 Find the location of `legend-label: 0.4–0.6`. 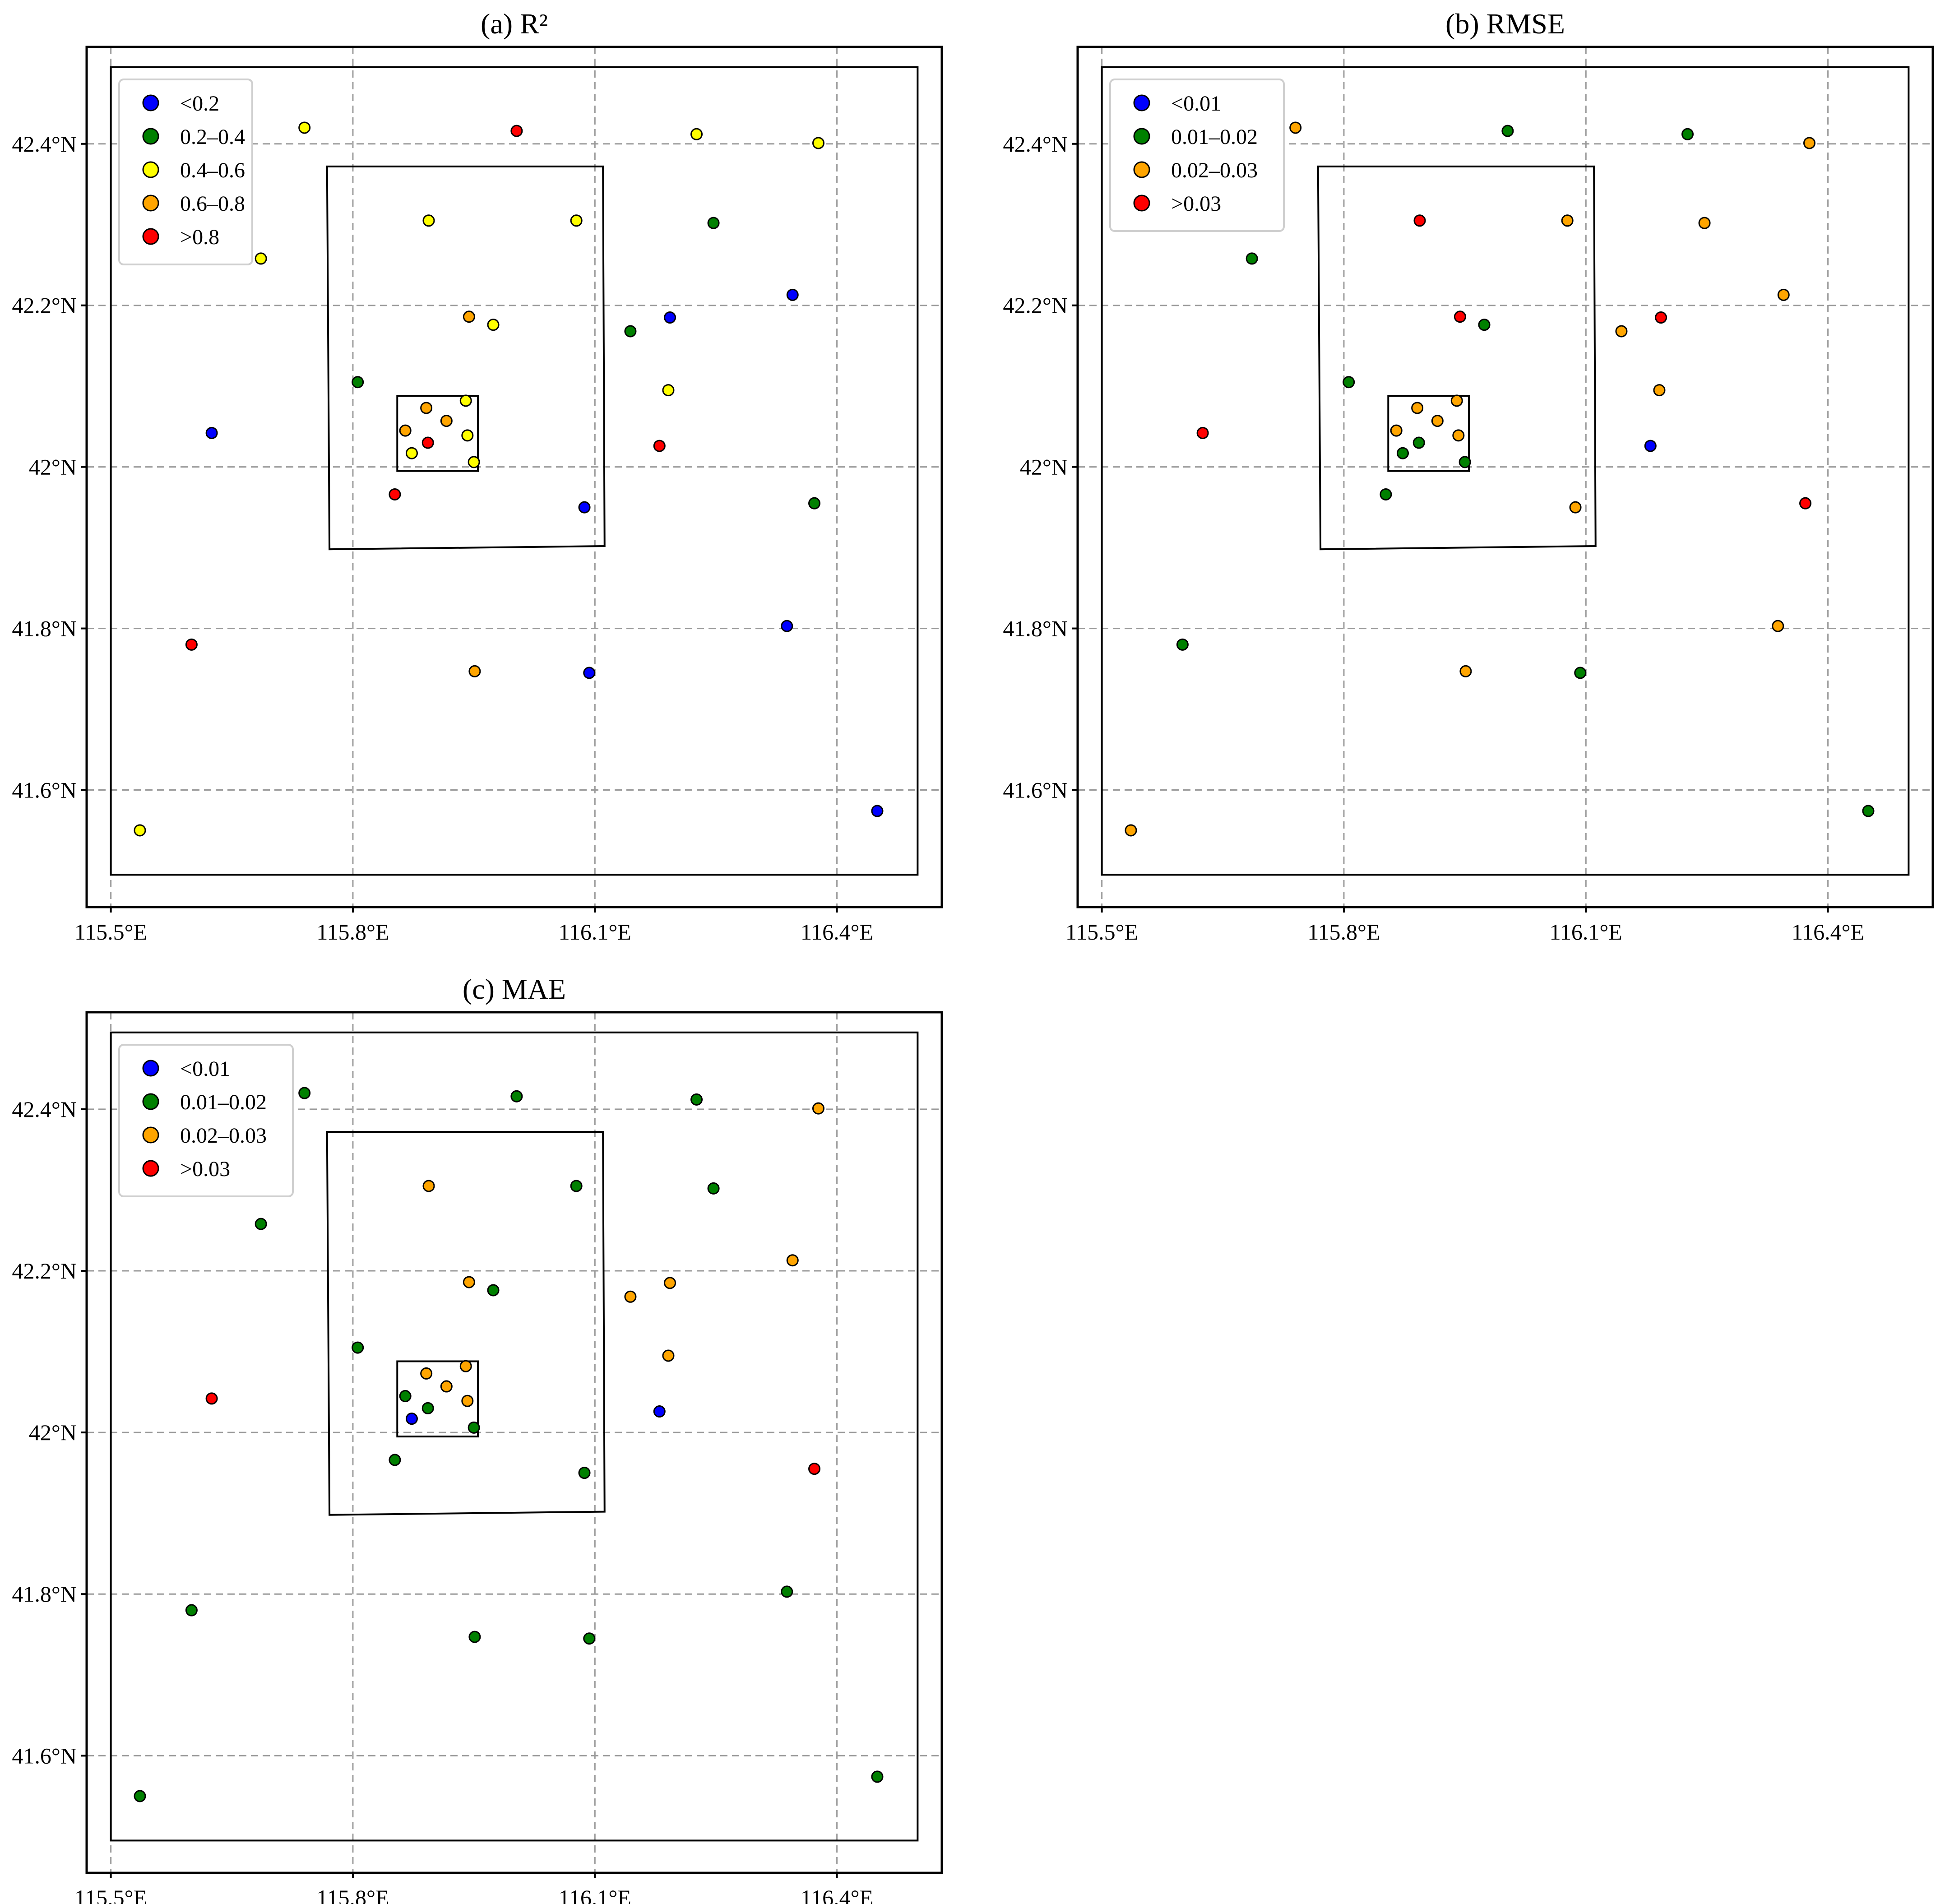

legend-label: 0.4–0.6 is located at coordinates (212, 170).